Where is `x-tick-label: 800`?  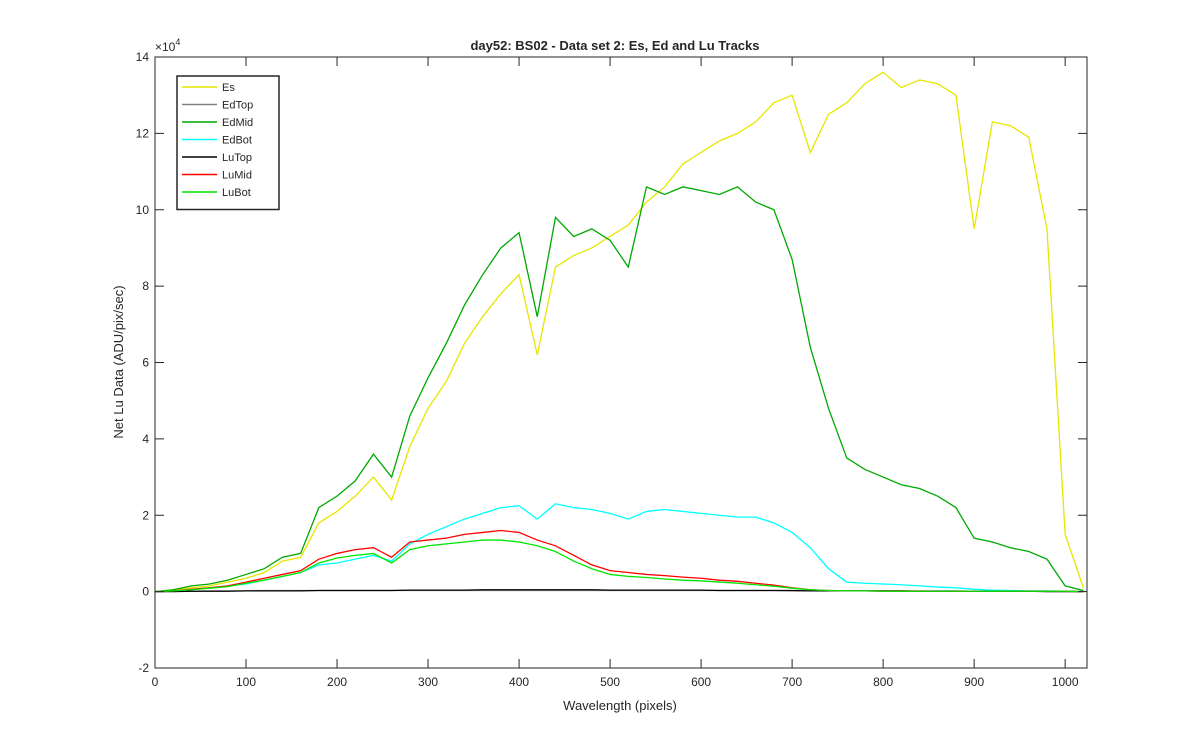
x-tick-label: 800 is located at coordinates (883, 682).